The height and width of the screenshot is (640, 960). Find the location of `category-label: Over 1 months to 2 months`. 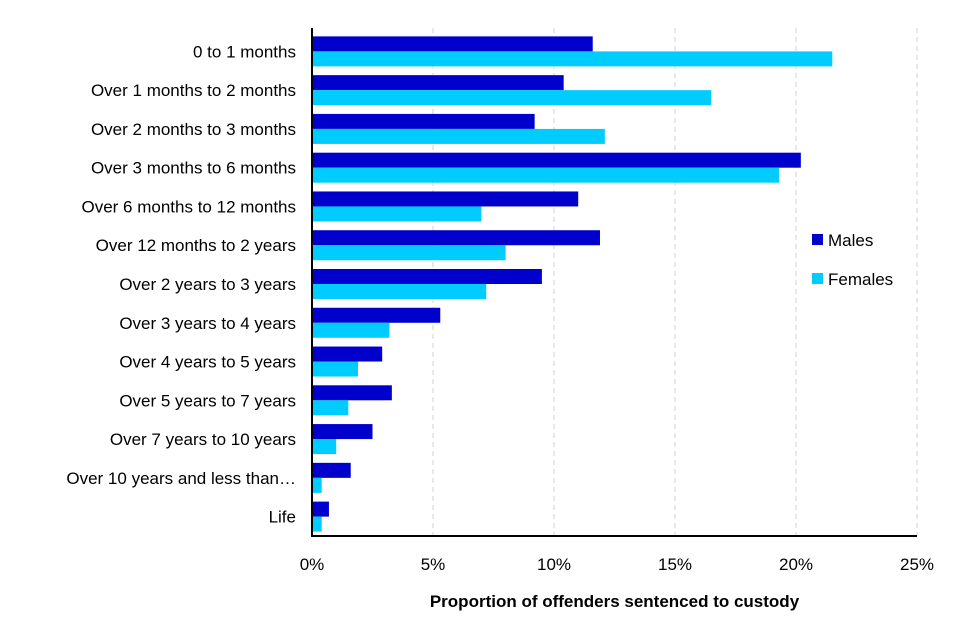

category-label: Over 1 months to 2 months is located at coordinates (193, 90).